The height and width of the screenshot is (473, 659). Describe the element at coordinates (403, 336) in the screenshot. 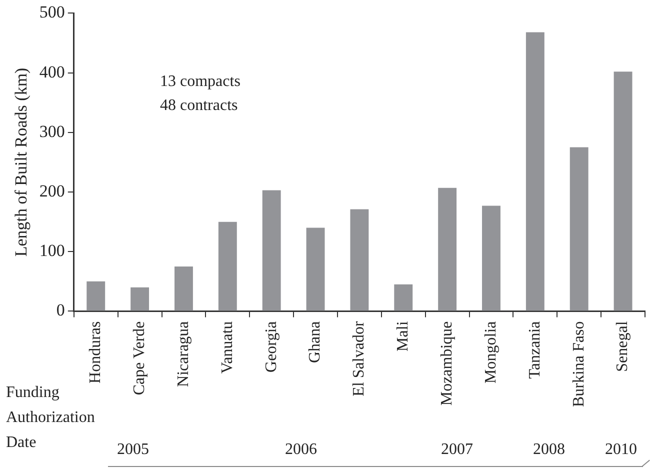

I see `x-tick-label: Mali` at that location.